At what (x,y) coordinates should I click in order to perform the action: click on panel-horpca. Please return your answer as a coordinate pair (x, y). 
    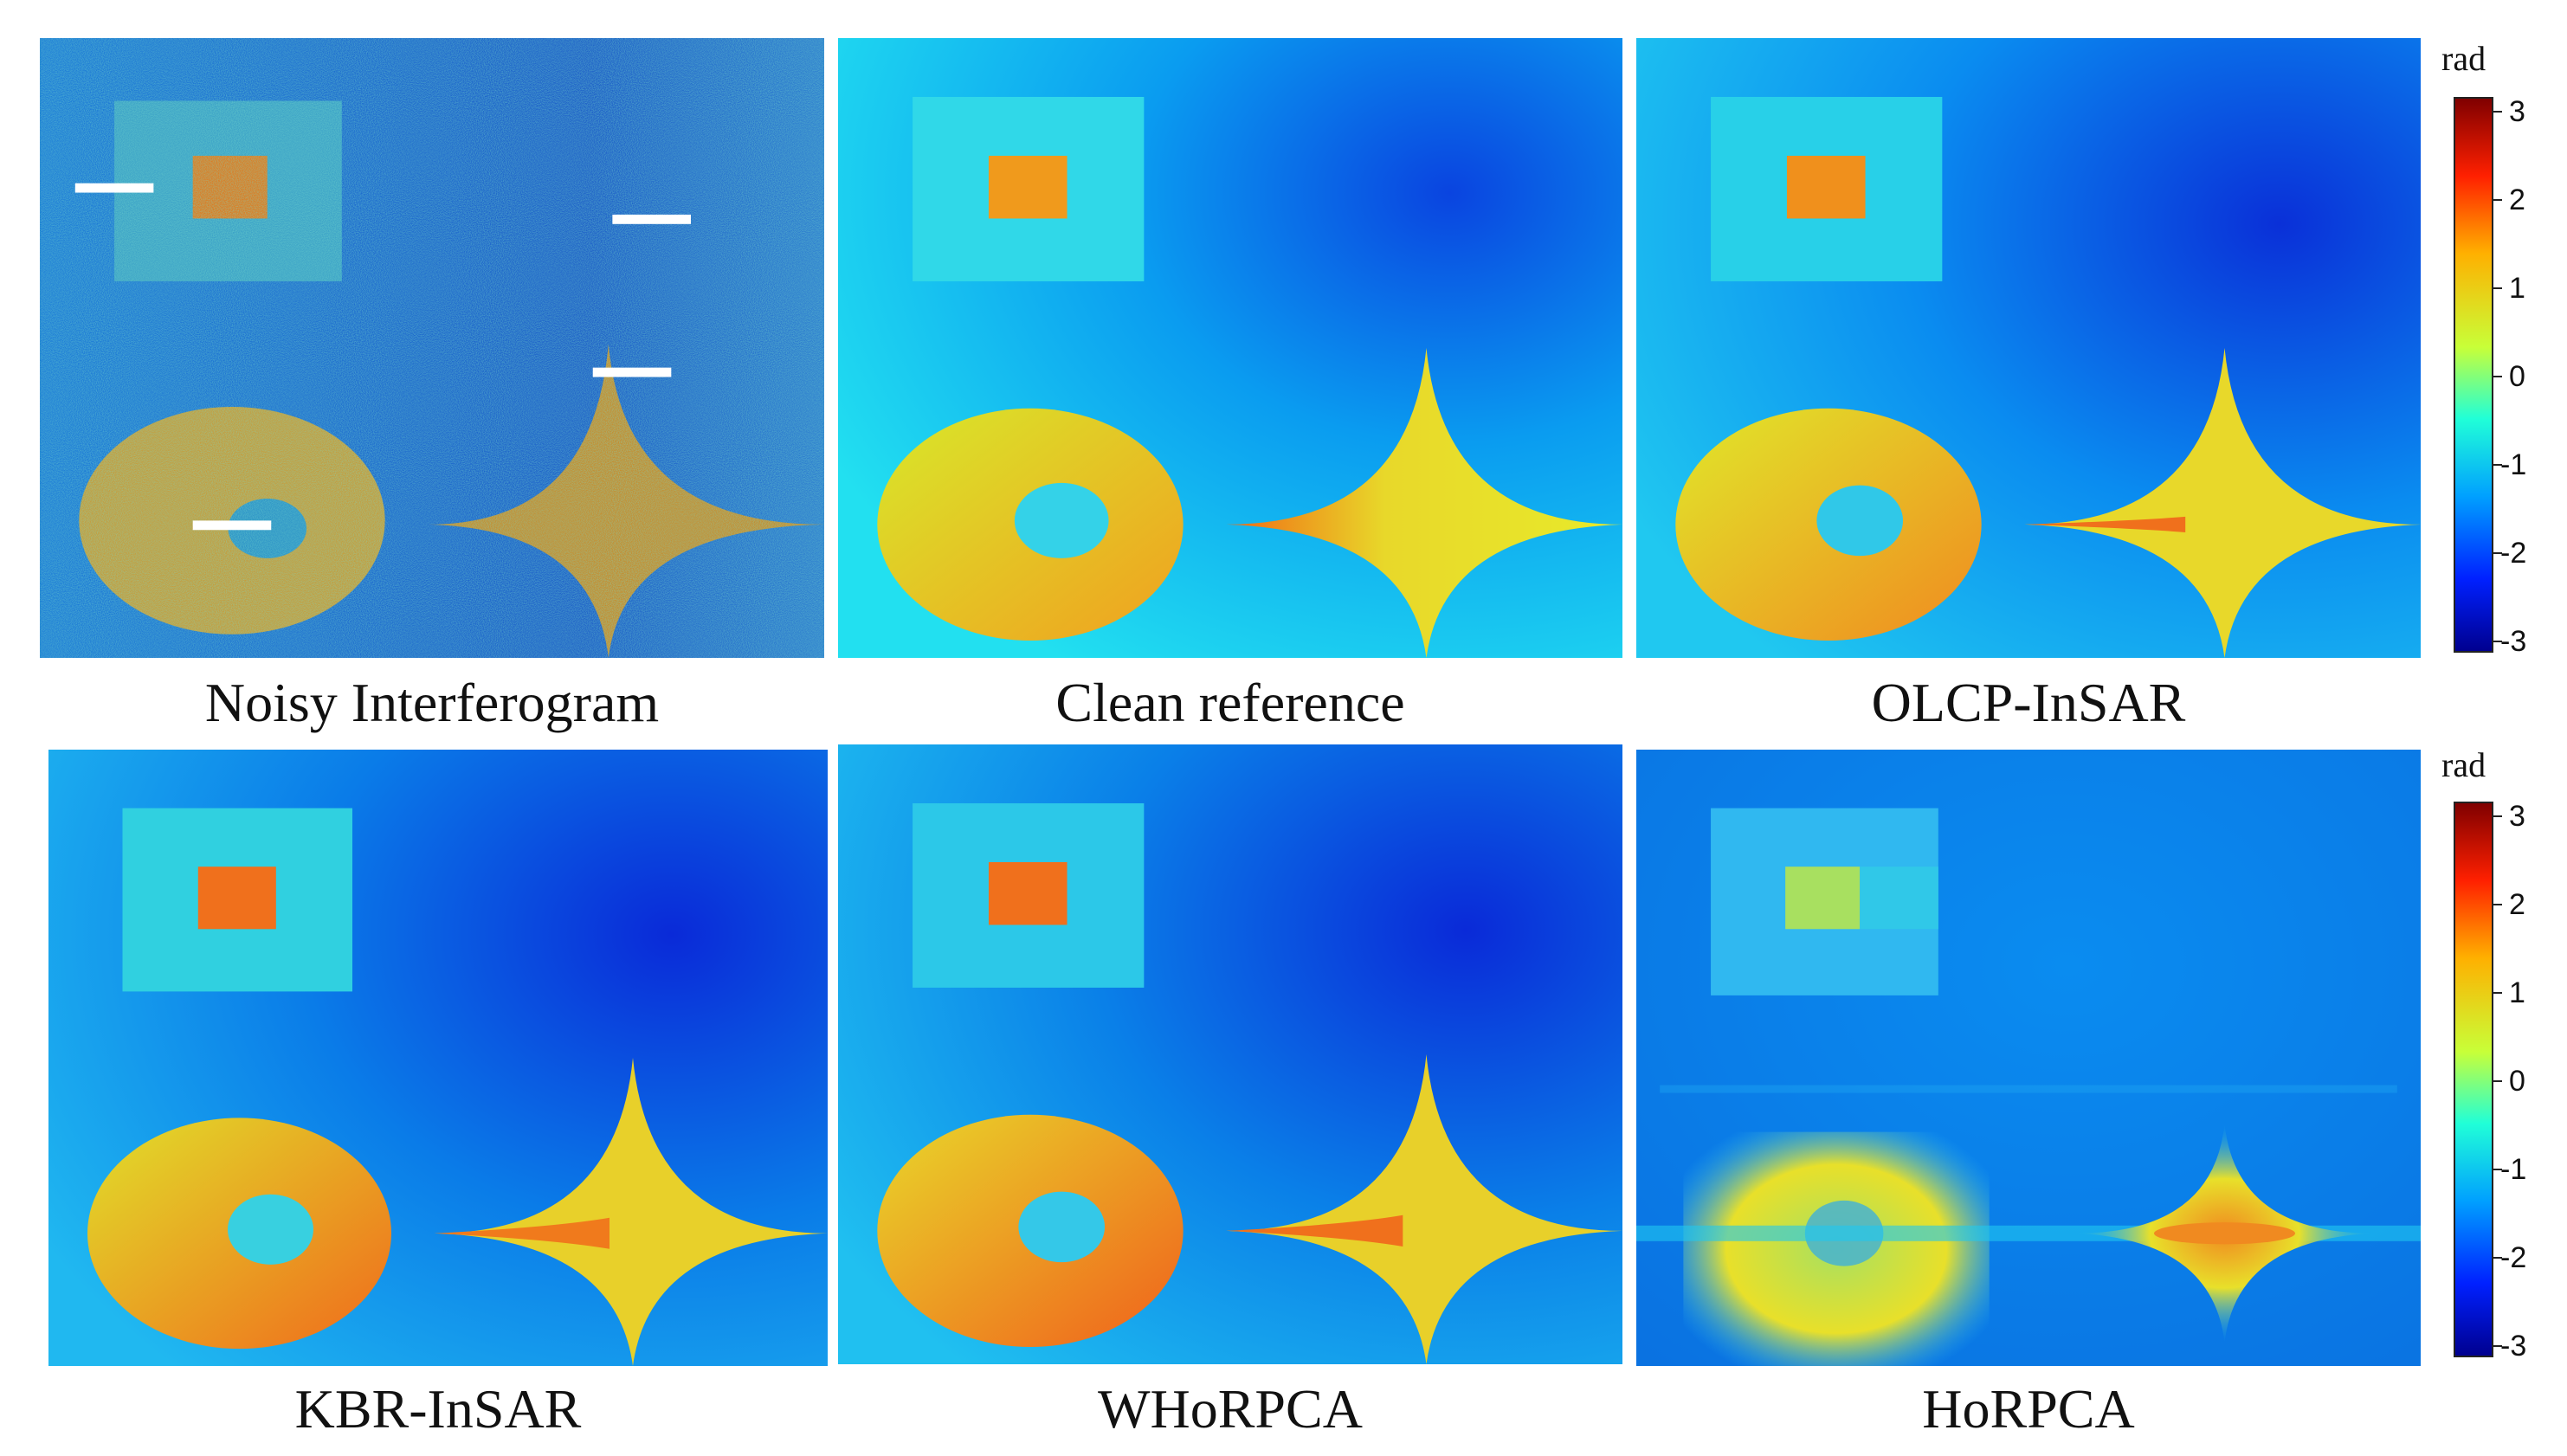
    Looking at the image, I should click on (2029, 1058).